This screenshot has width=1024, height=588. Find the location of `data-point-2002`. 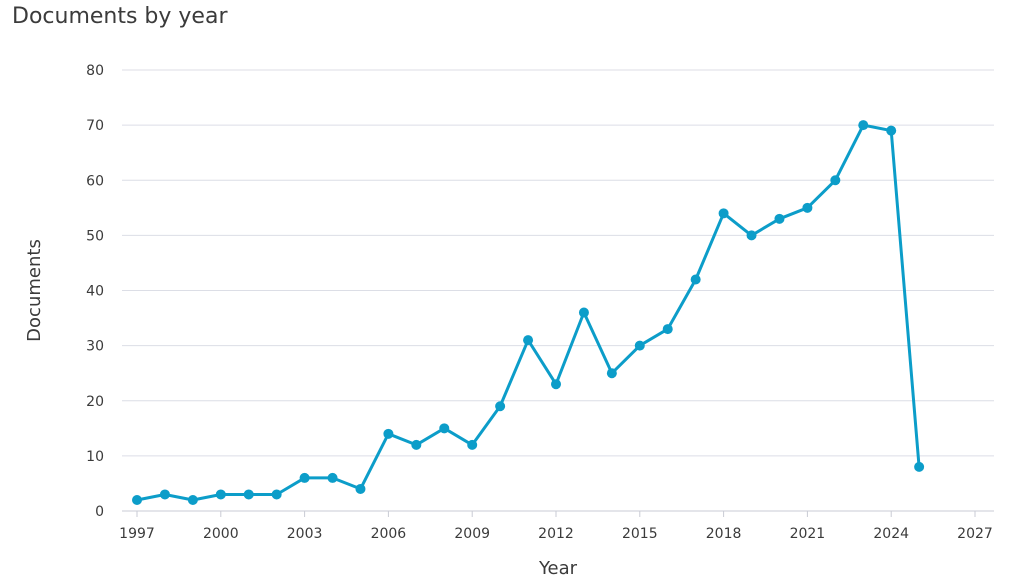

data-point-2002 is located at coordinates (276, 494).